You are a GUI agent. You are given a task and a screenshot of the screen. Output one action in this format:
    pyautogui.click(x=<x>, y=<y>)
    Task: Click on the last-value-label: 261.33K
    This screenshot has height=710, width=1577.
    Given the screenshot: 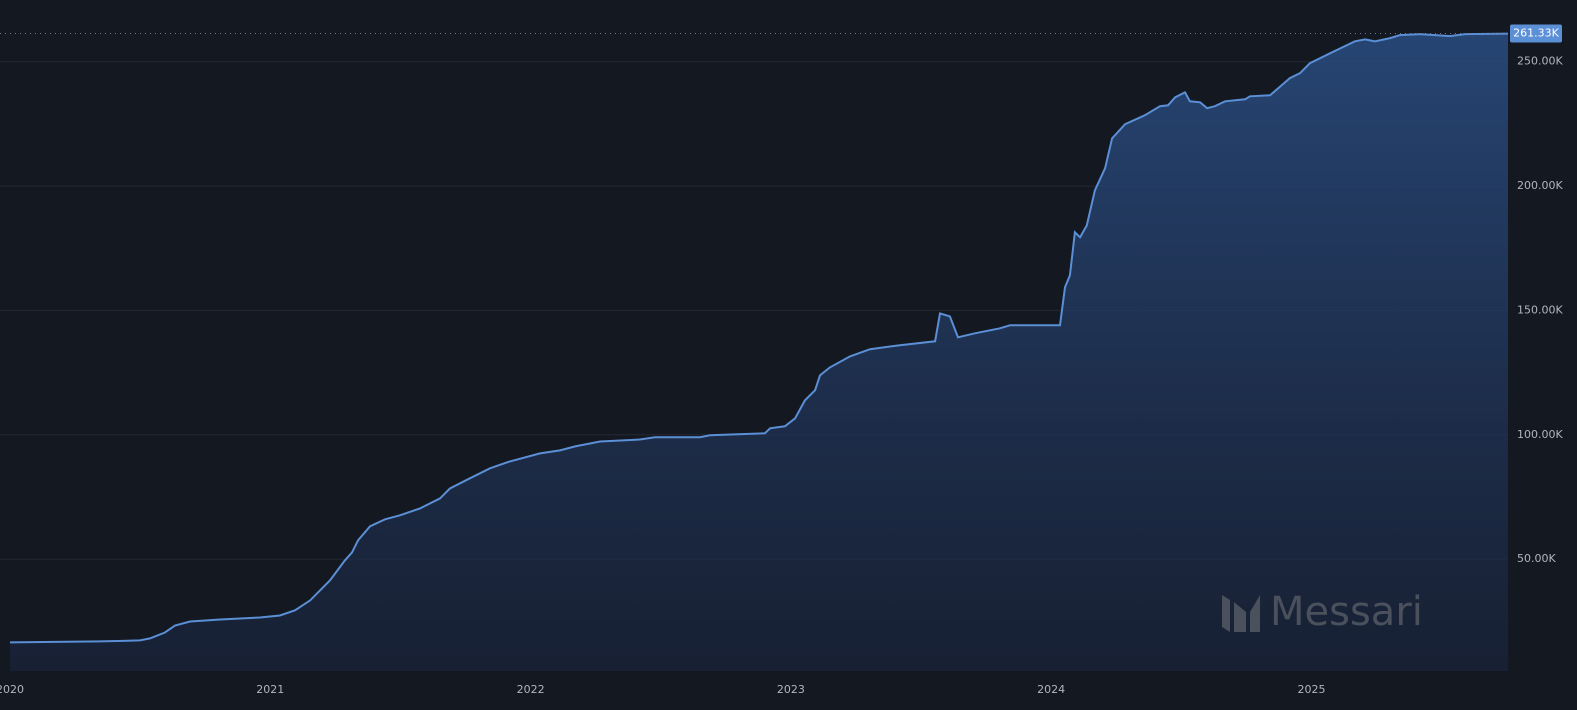 What is the action you would take?
    pyautogui.click(x=1536, y=33)
    